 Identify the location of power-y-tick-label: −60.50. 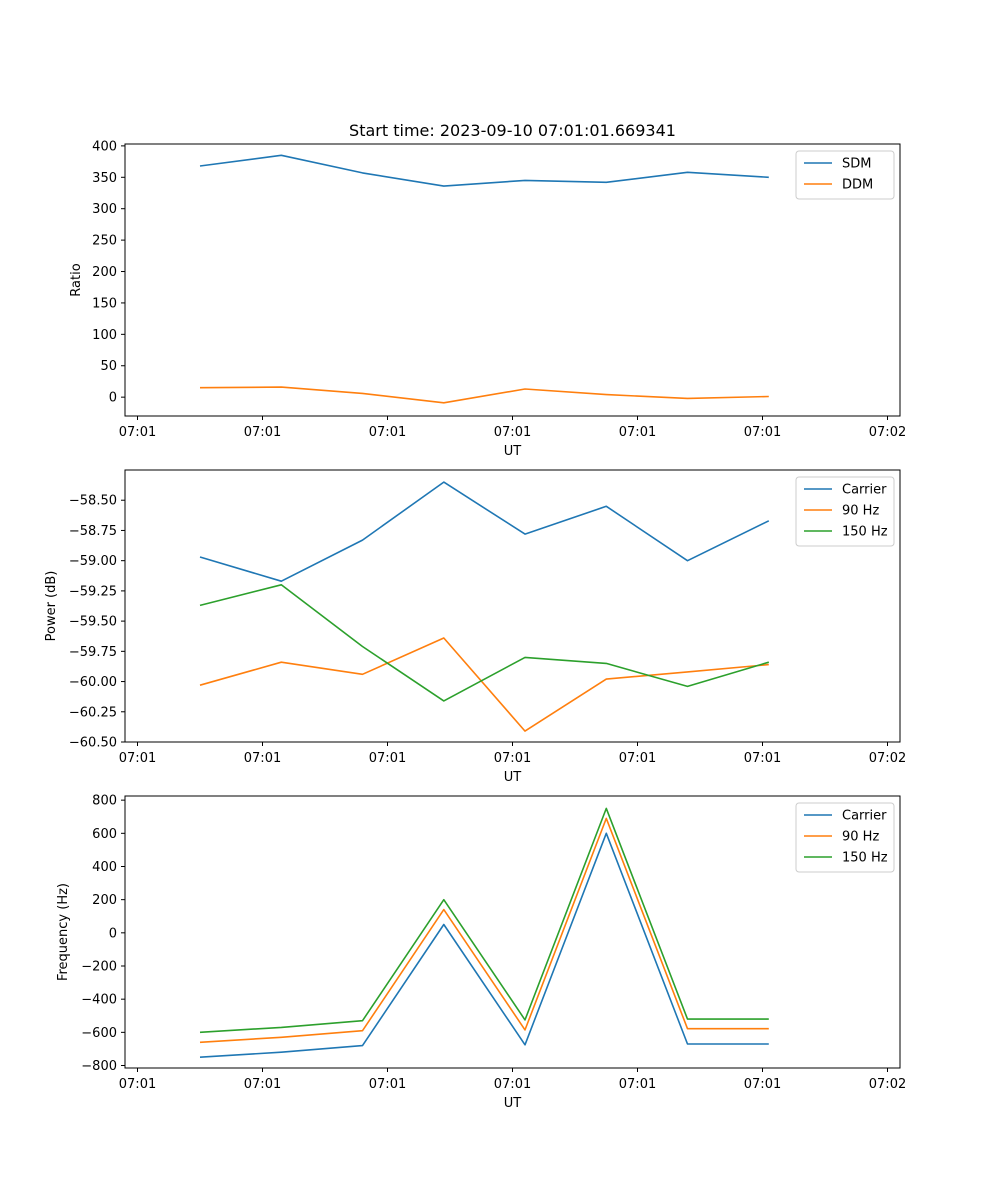
(93, 743).